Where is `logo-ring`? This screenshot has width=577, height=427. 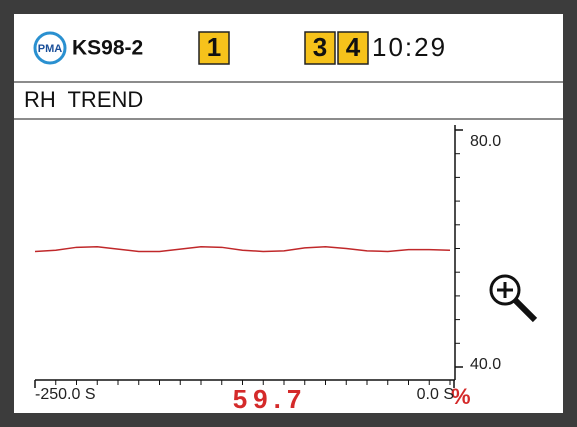 logo-ring is located at coordinates (50, 48).